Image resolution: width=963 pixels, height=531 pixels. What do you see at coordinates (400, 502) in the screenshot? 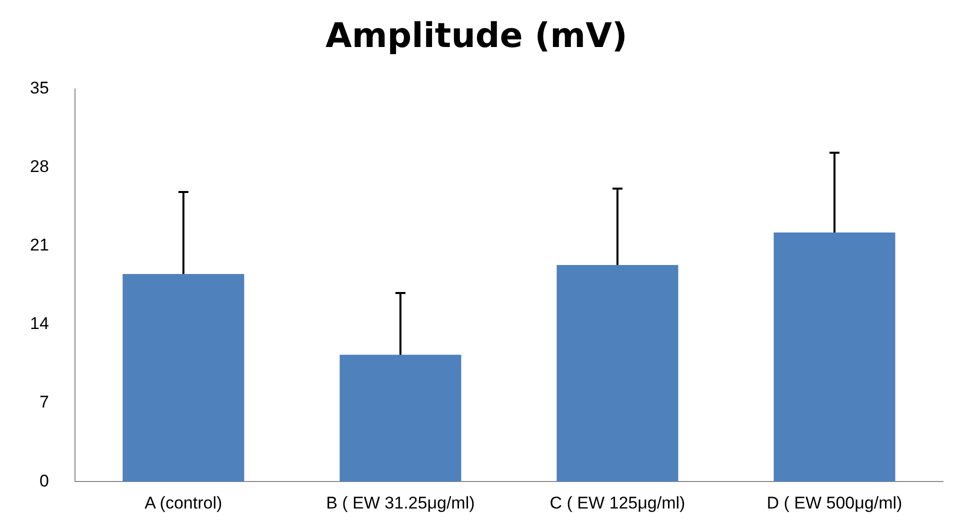
I see `x-tick-label: B ( EW 31.25μg/ml)` at bounding box center [400, 502].